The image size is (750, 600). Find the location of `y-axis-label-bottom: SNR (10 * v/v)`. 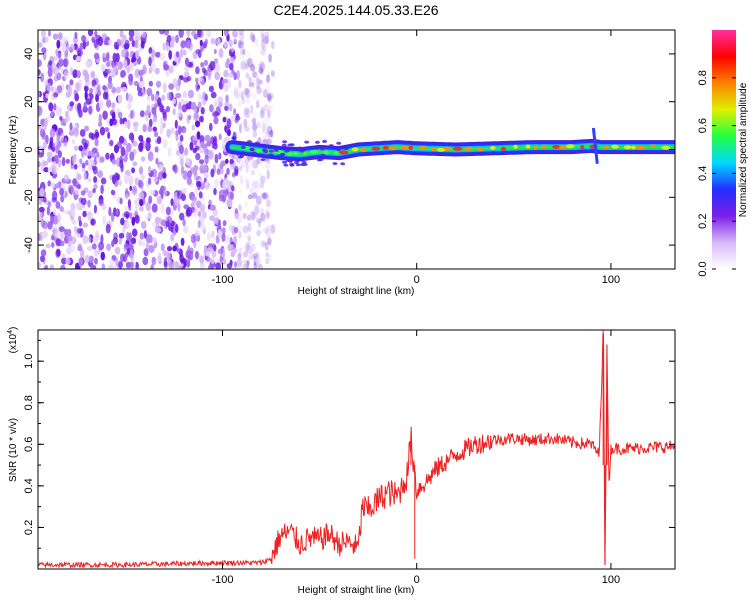

y-axis-label-bottom: SNR (10 * v/v) is located at coordinates (13, 450).